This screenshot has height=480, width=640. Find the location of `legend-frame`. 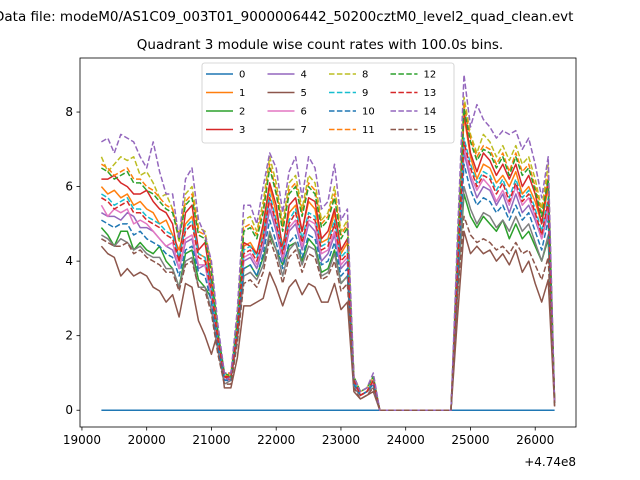

legend-frame is located at coordinates (328, 103).